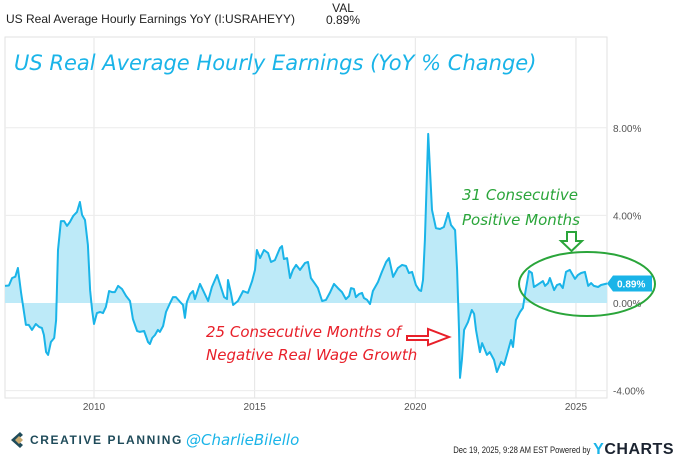  Describe the element at coordinates (627, 129) in the screenshot. I see `y-tick-label: 8.00%` at that location.